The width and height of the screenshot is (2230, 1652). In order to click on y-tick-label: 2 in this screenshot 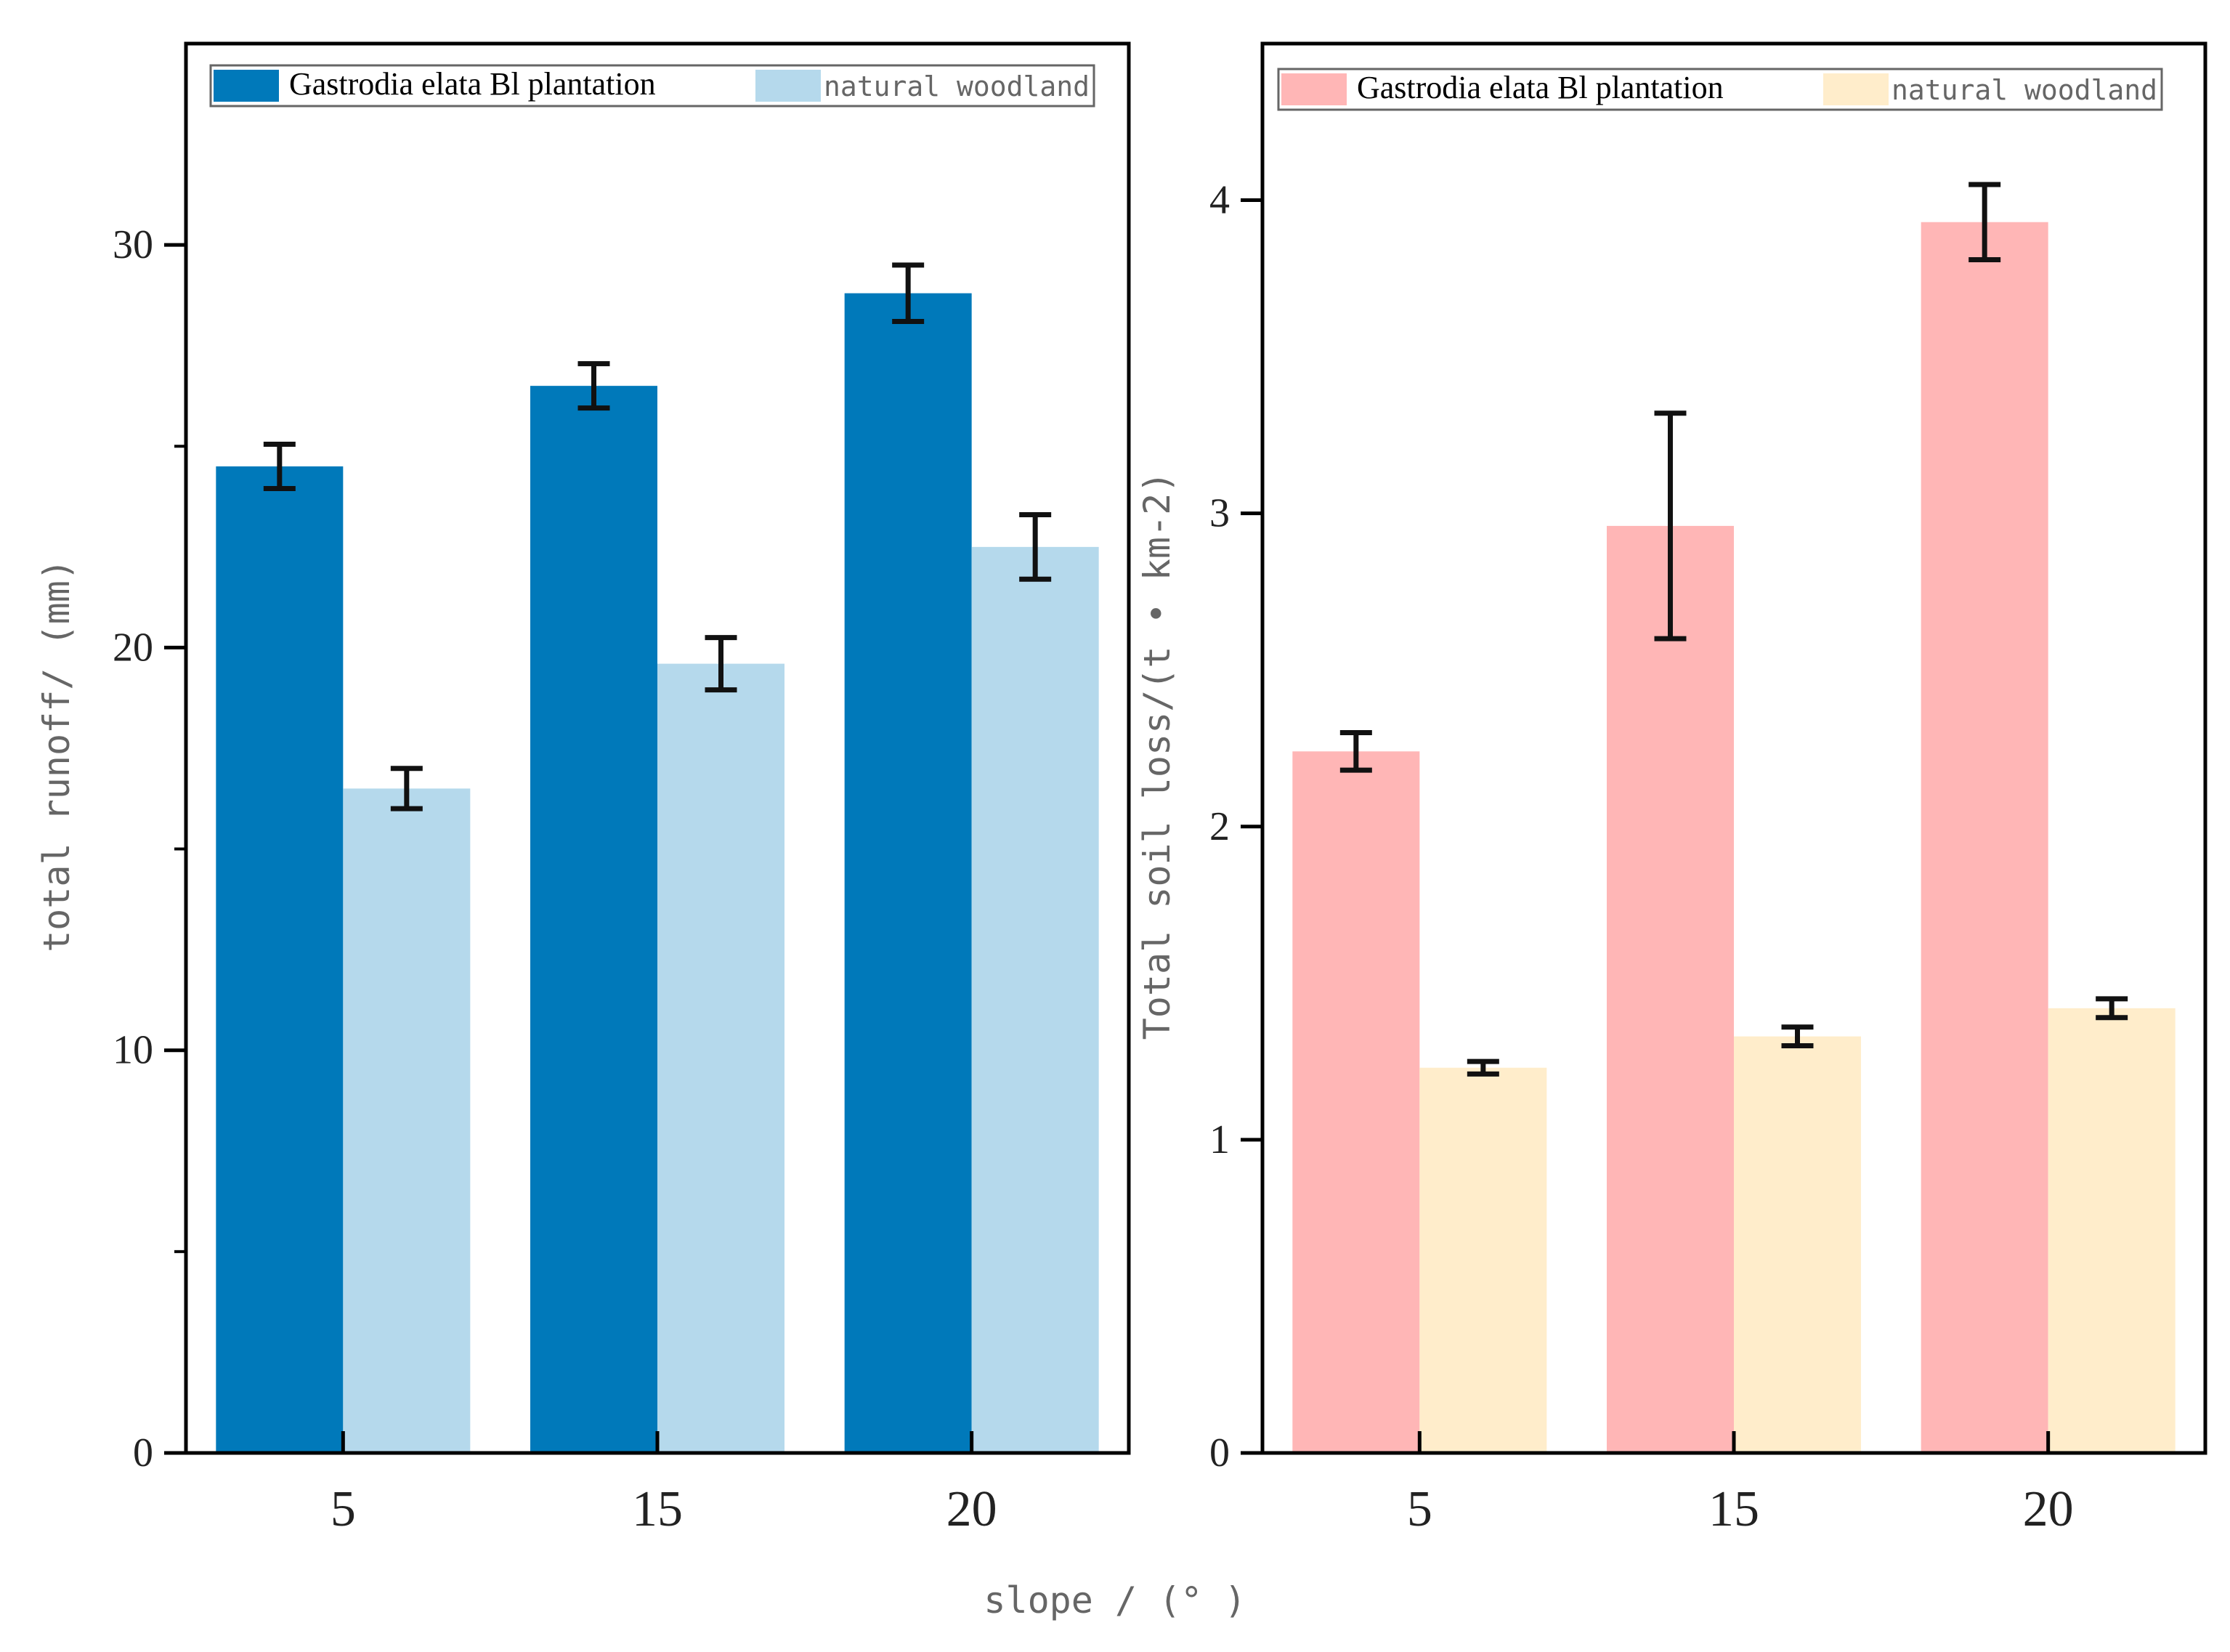, I will do `click(1219, 827)`.